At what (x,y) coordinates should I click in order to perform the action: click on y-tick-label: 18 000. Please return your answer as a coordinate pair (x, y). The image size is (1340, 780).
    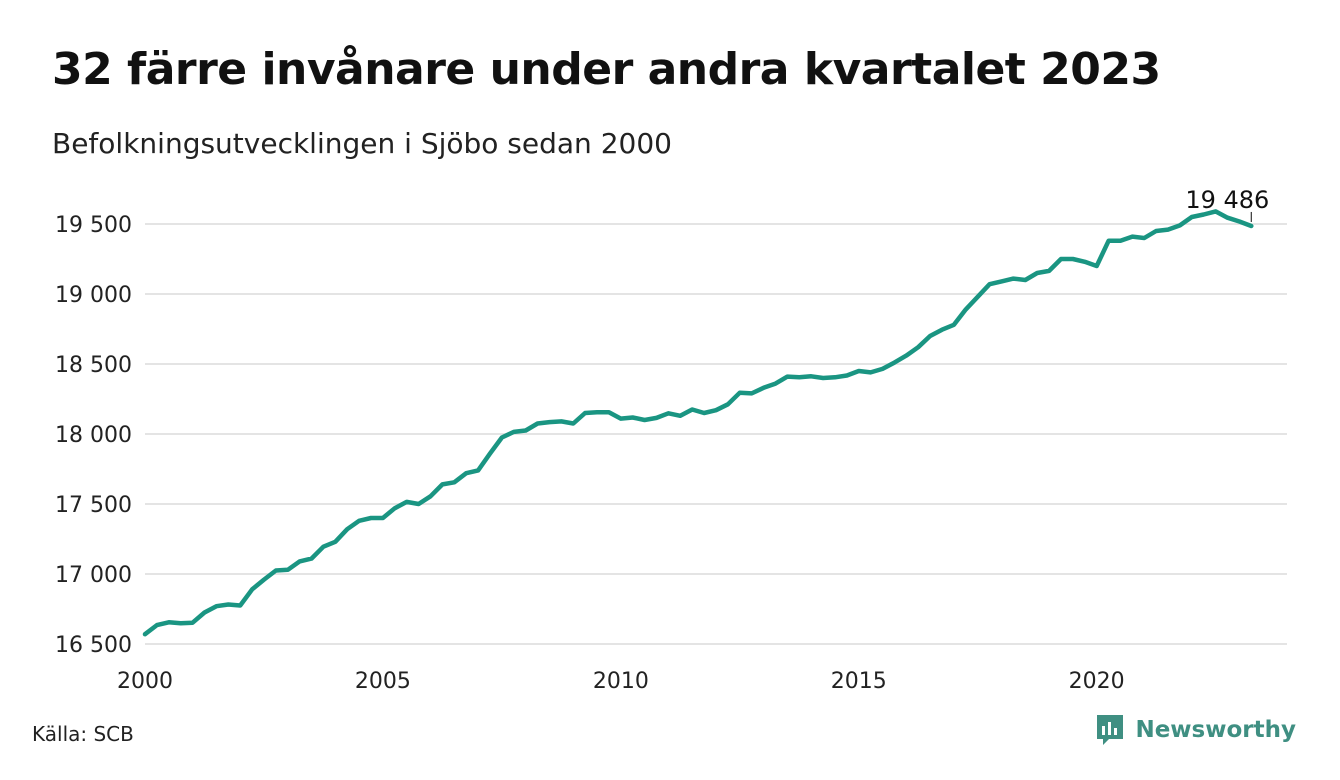
    Looking at the image, I should click on (93, 435).